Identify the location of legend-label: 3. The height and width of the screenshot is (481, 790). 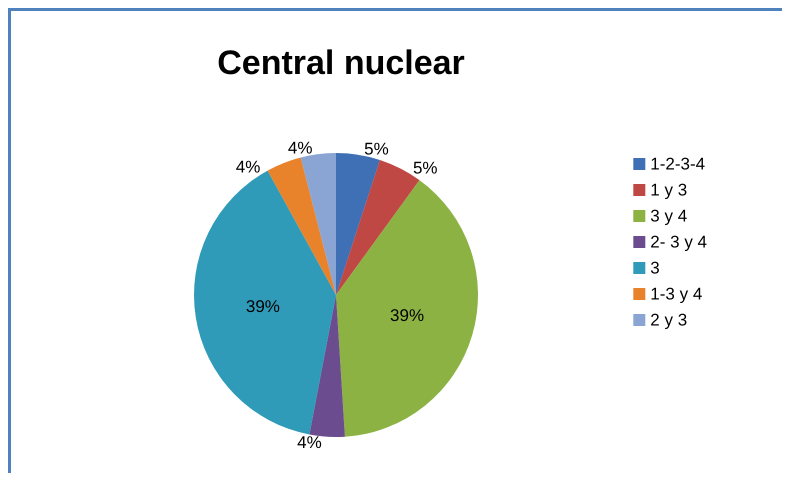
(655, 268).